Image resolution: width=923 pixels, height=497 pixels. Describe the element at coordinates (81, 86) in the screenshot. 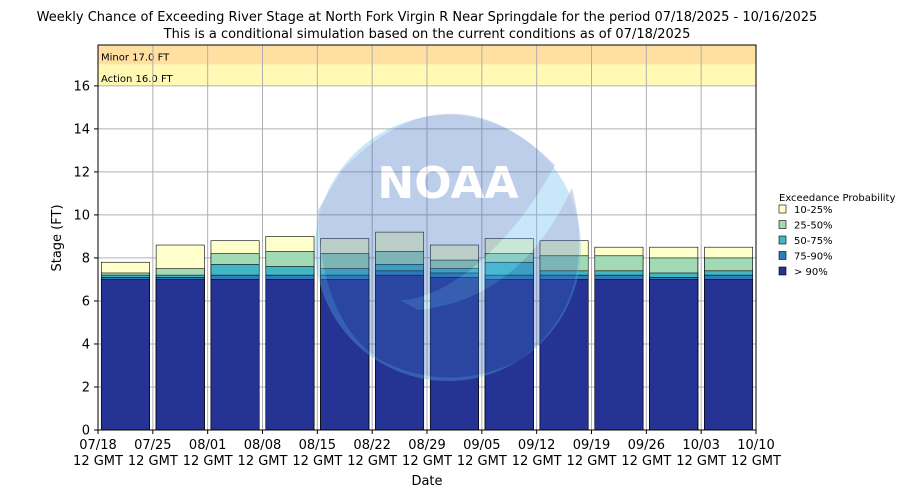

I see `y-tick-label: 16` at that location.